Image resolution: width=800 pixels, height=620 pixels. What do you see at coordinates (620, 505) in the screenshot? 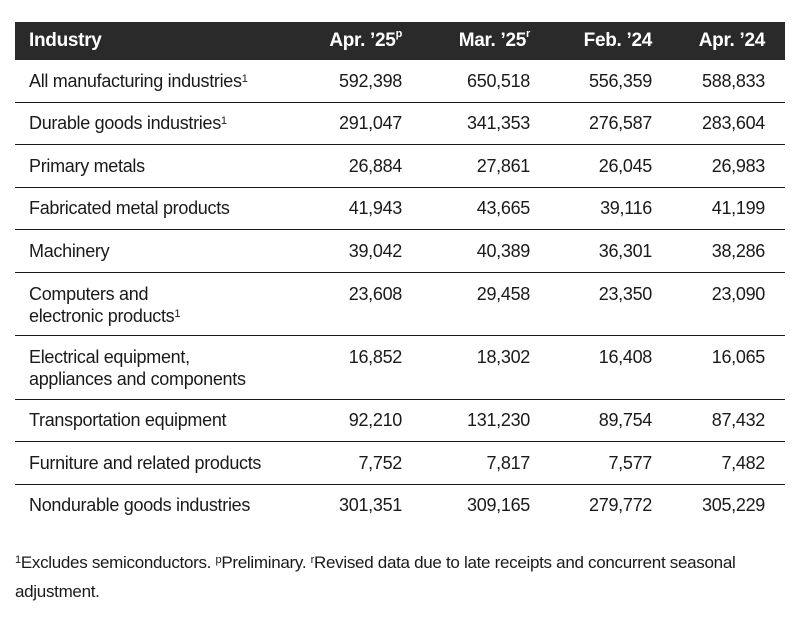
I see `value-cell: 279,772` at bounding box center [620, 505].